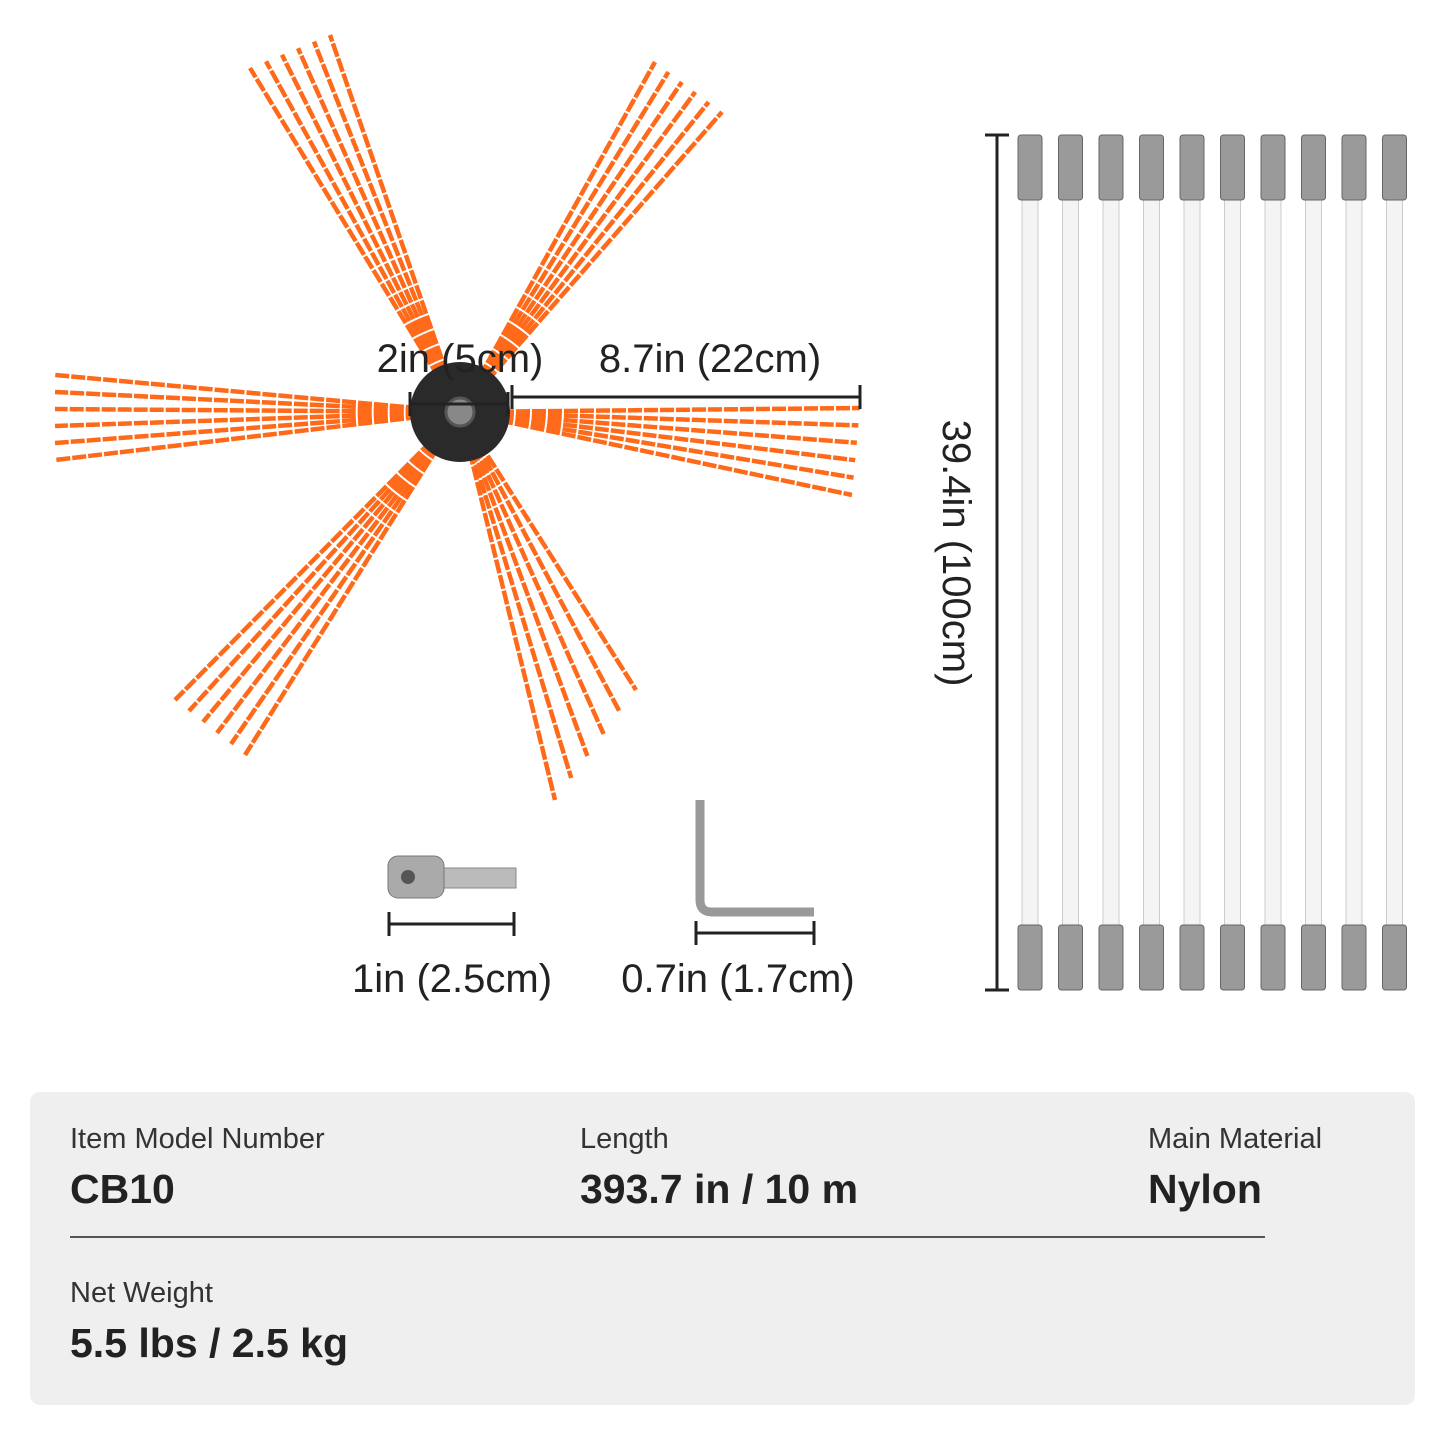 This screenshot has height=1445, width=1445. I want to click on key-size: 0.7in (1.7cm), so click(737, 979).